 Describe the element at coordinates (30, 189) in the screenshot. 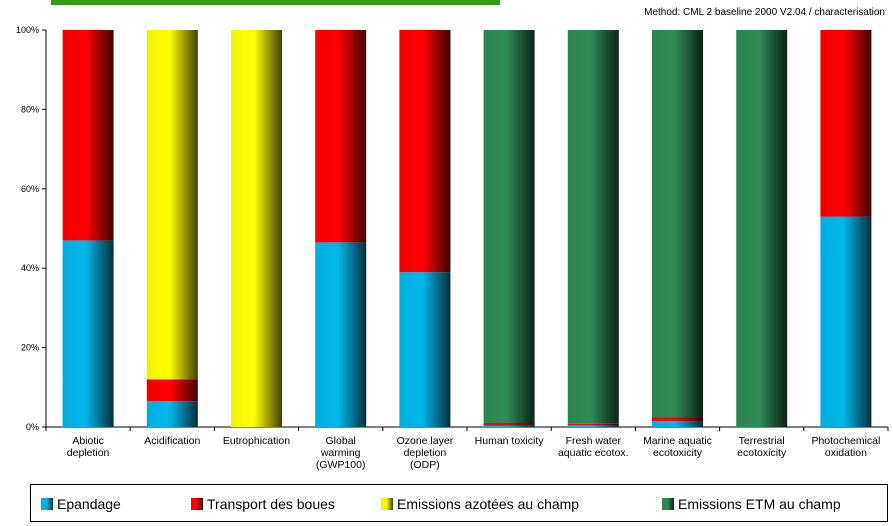

I see `y-tick-label: 60%` at that location.